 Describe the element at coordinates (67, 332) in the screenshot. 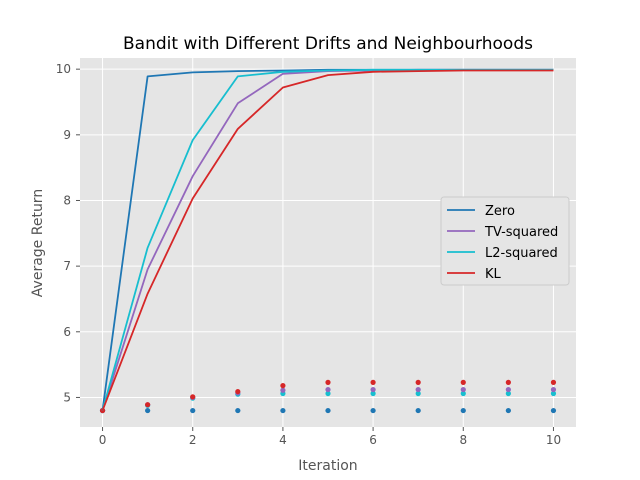

I see `y-tick-label: 6` at that location.